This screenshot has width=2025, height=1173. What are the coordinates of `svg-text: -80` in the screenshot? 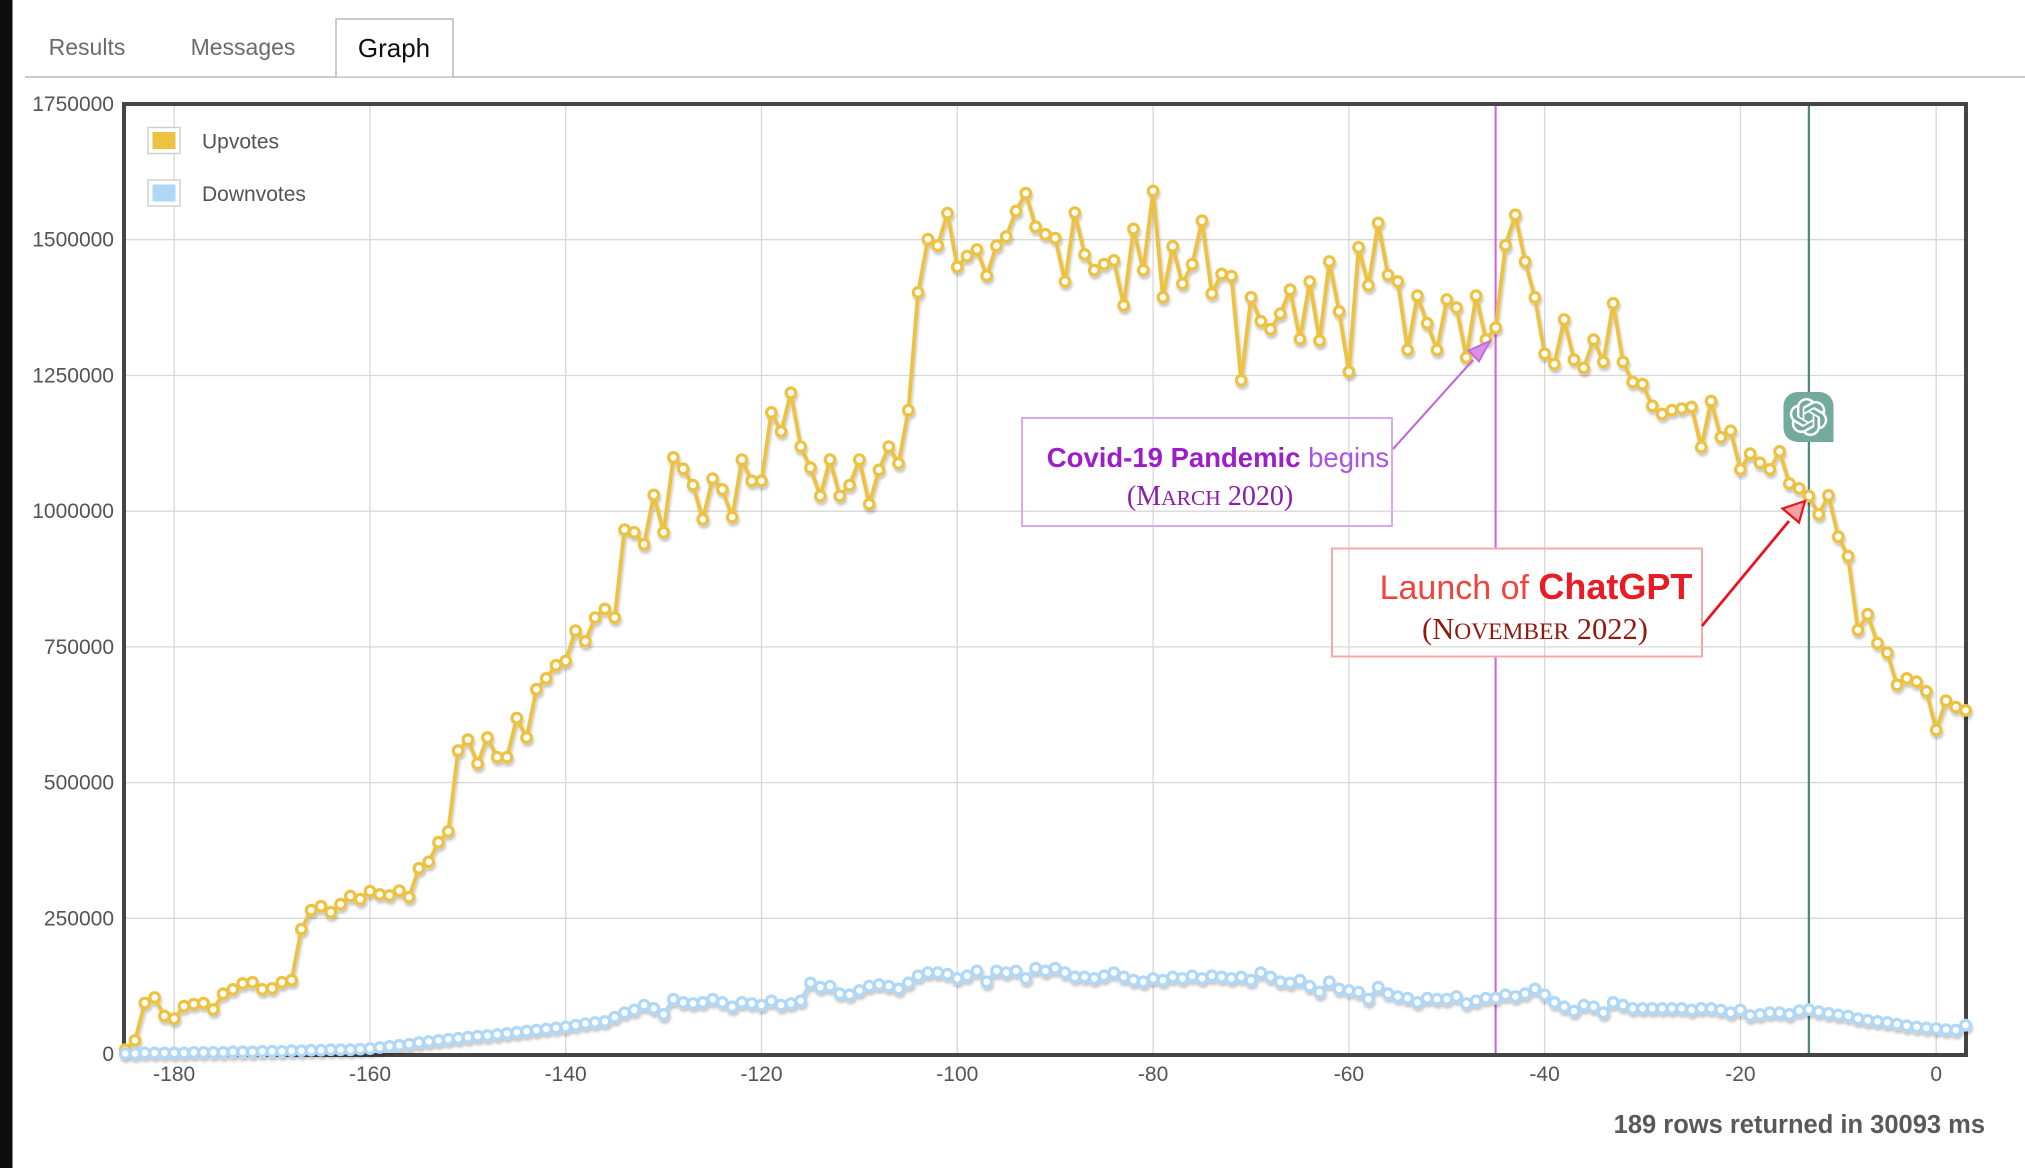 It's located at (1153, 1074).